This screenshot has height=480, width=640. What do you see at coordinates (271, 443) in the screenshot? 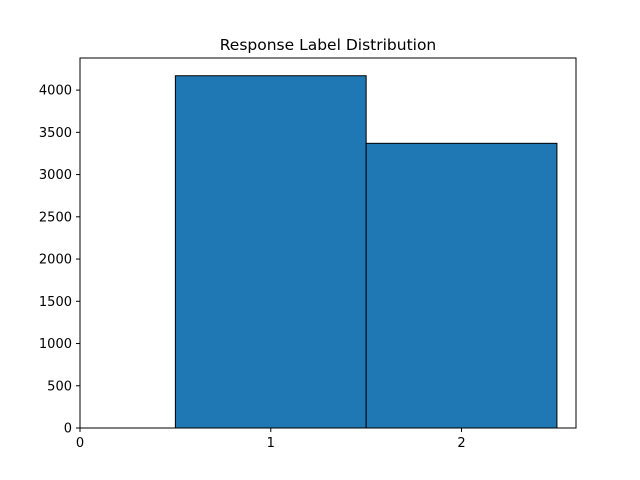
I see `x-tick-label: 1` at bounding box center [271, 443].